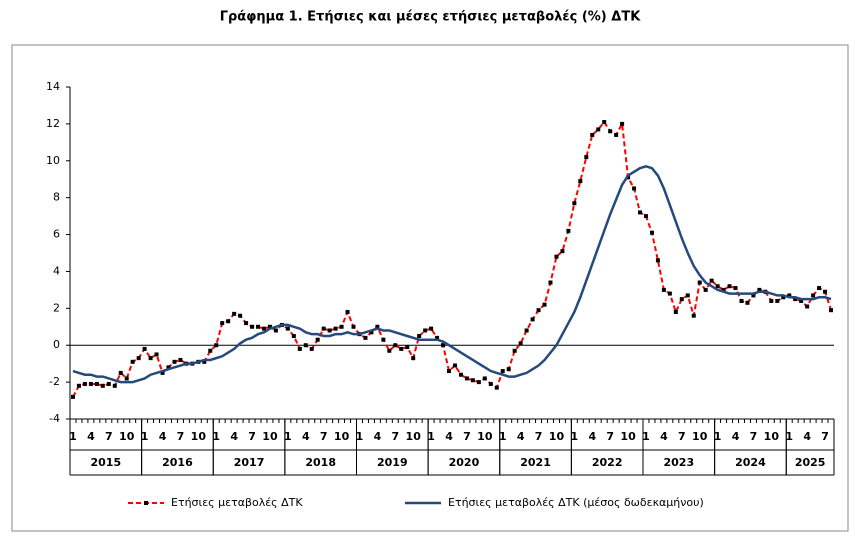 The image size is (861, 540). What do you see at coordinates (607, 462) in the screenshot?
I see `year-label: 2022` at bounding box center [607, 462].